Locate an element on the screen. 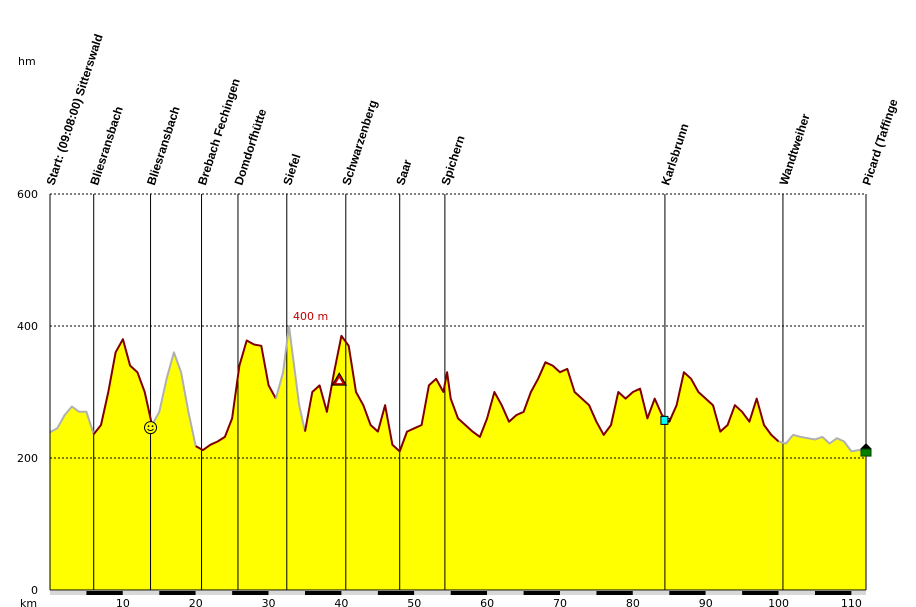 The image size is (916, 607). marker-layer is located at coordinates (508, 414).